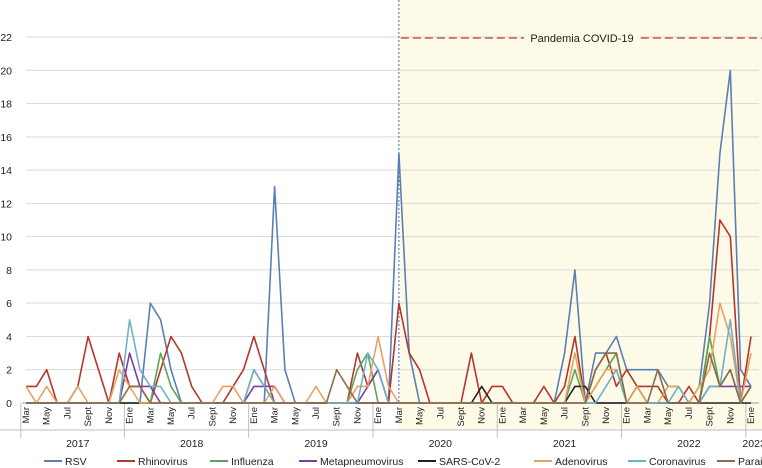 Image resolution: width=762 pixels, height=468 pixels. Describe the element at coordinates (9, 371) in the screenshot. I see `y-tick-label: 2` at that location.